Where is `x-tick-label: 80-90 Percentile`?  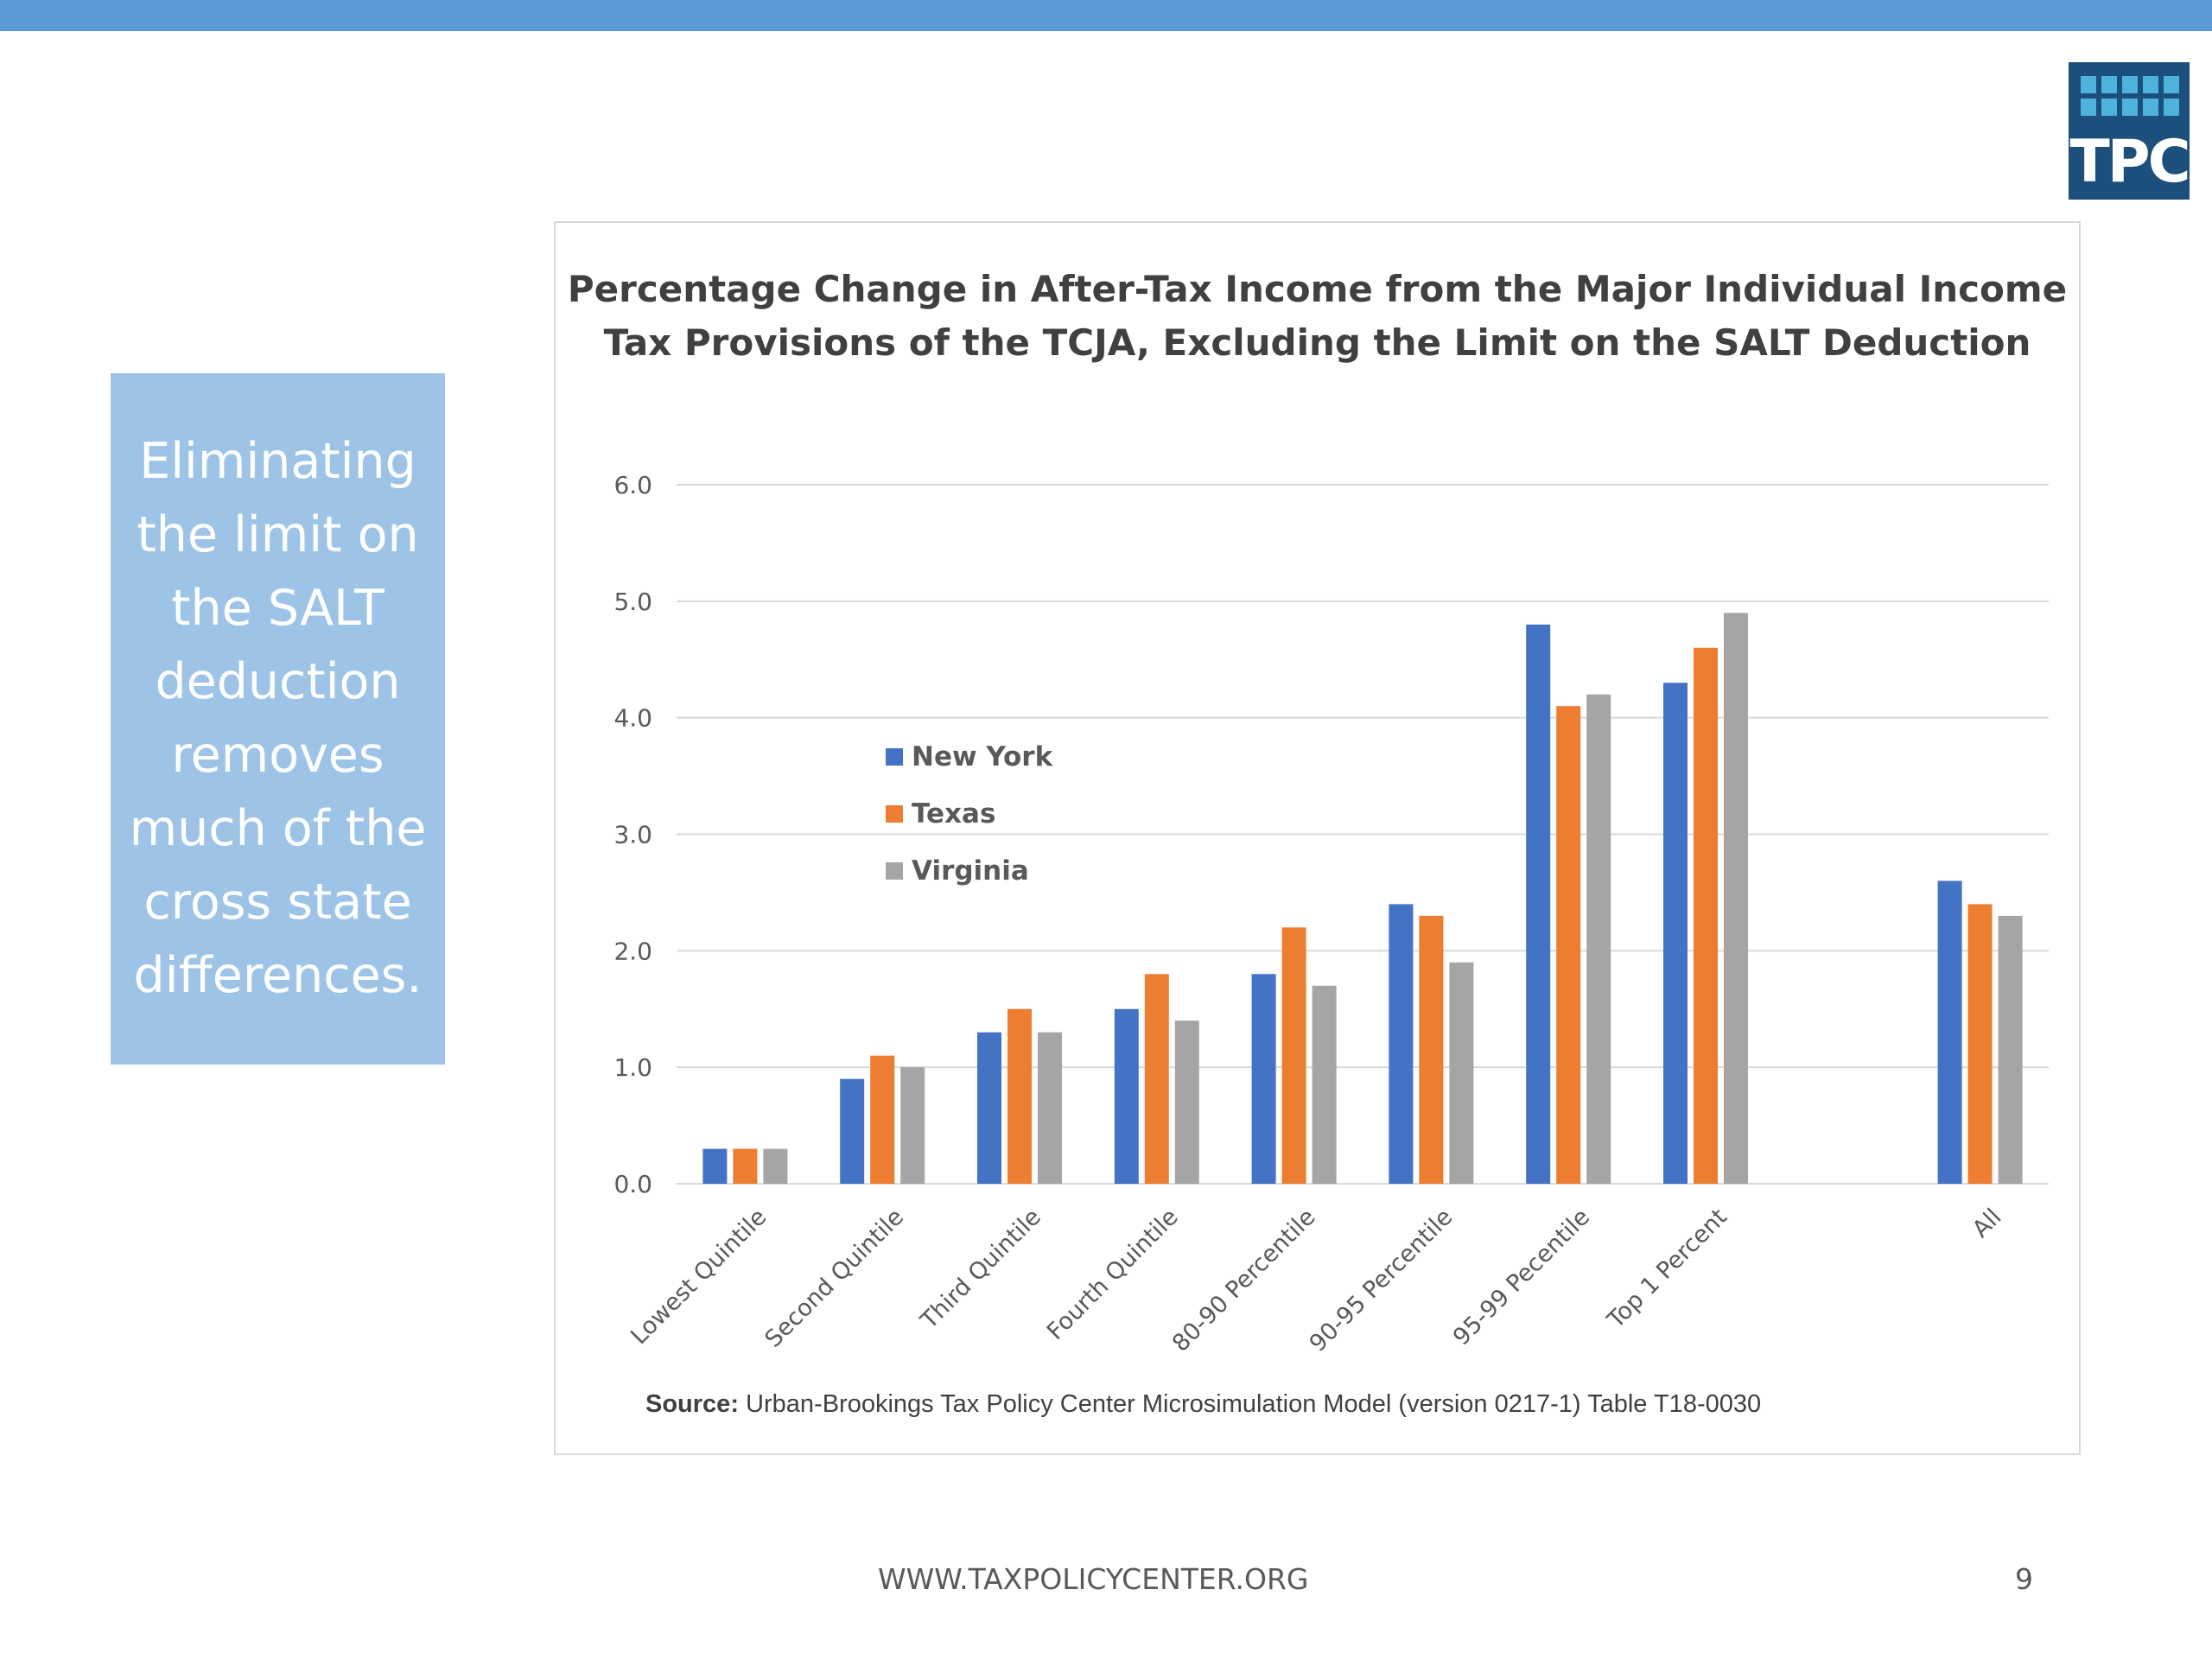 x-tick-label: 80-90 Percentile is located at coordinates (1244, 1280).